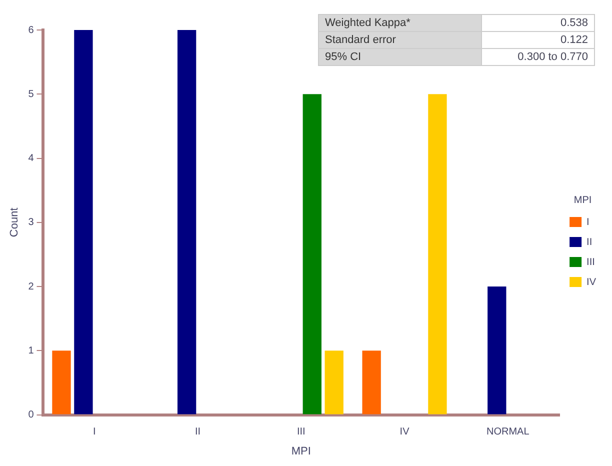  Describe the element at coordinates (198, 432) in the screenshot. I see `x-tick-label: II` at that location.